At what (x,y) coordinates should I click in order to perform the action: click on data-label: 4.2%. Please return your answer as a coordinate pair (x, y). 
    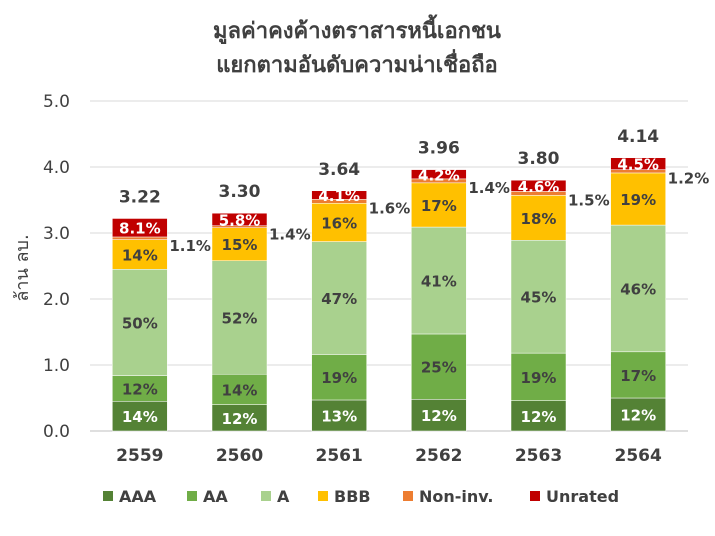
    Looking at the image, I should click on (439, 175).